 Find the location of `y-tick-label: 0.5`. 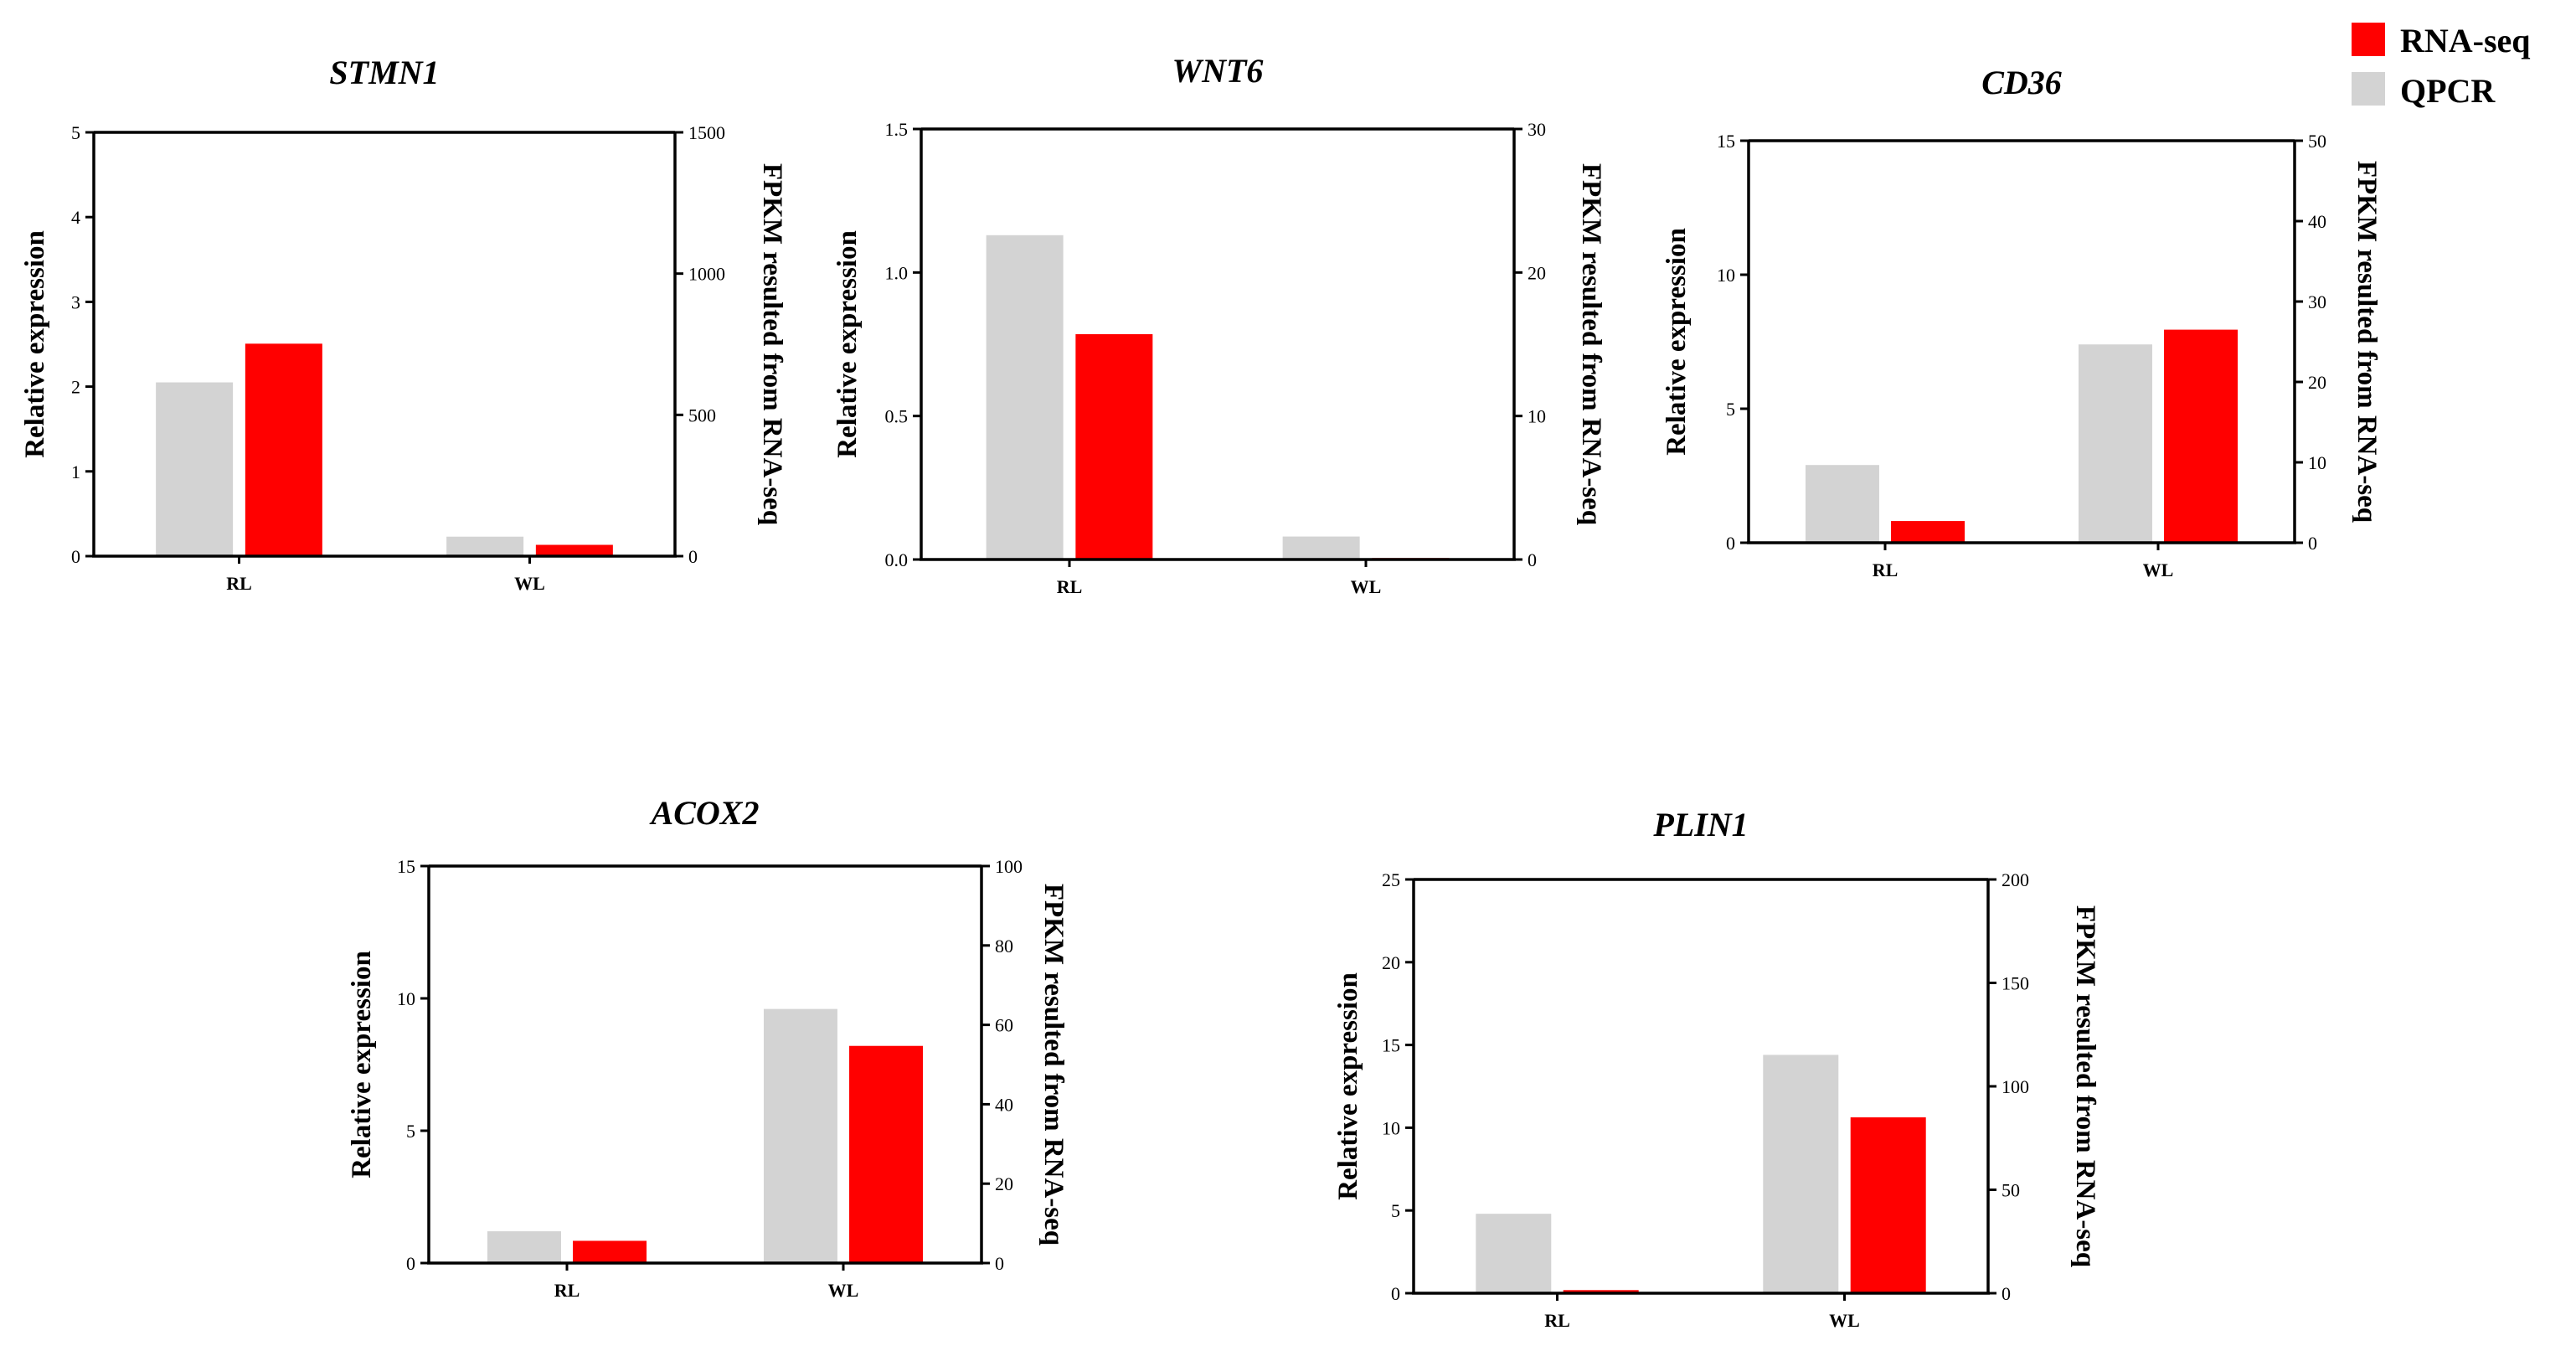

y-tick-label: 0.5 is located at coordinates (897, 416).